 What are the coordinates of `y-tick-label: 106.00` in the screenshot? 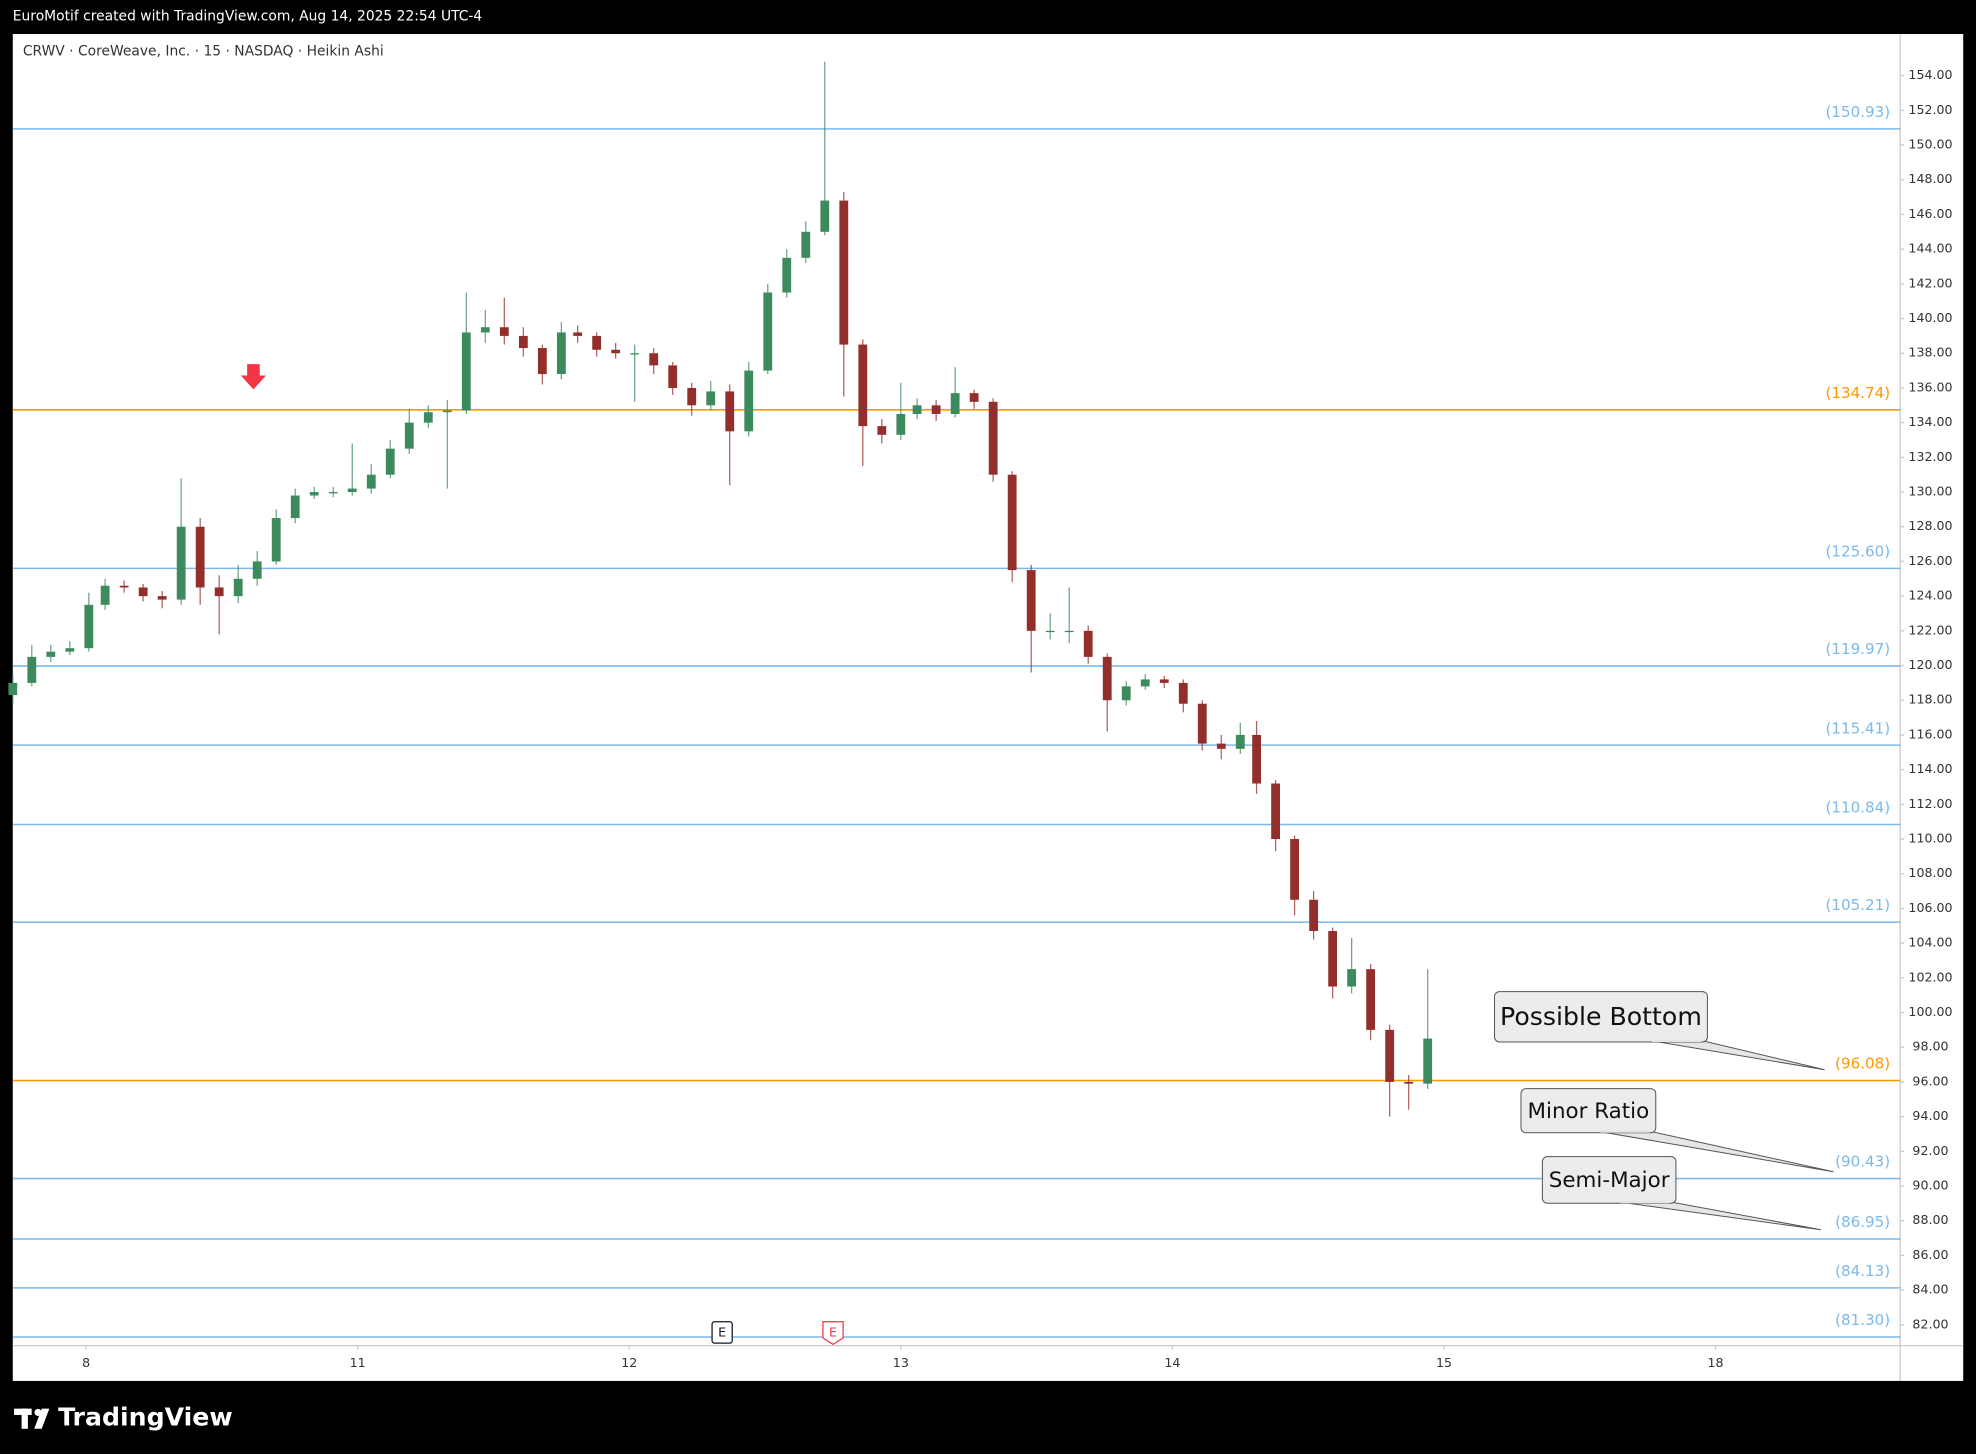 It's located at (1930, 907).